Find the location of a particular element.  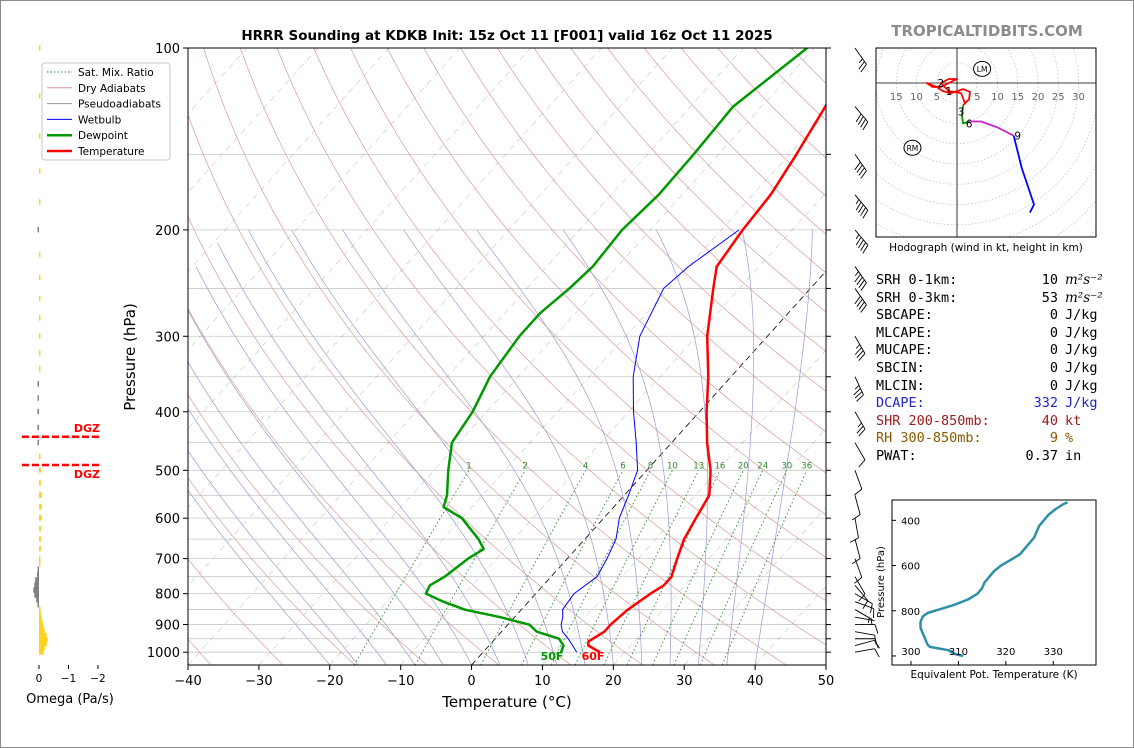

theta-e-axes: 300 310 320 330 400 600 800 is located at coordinates (977, 590).